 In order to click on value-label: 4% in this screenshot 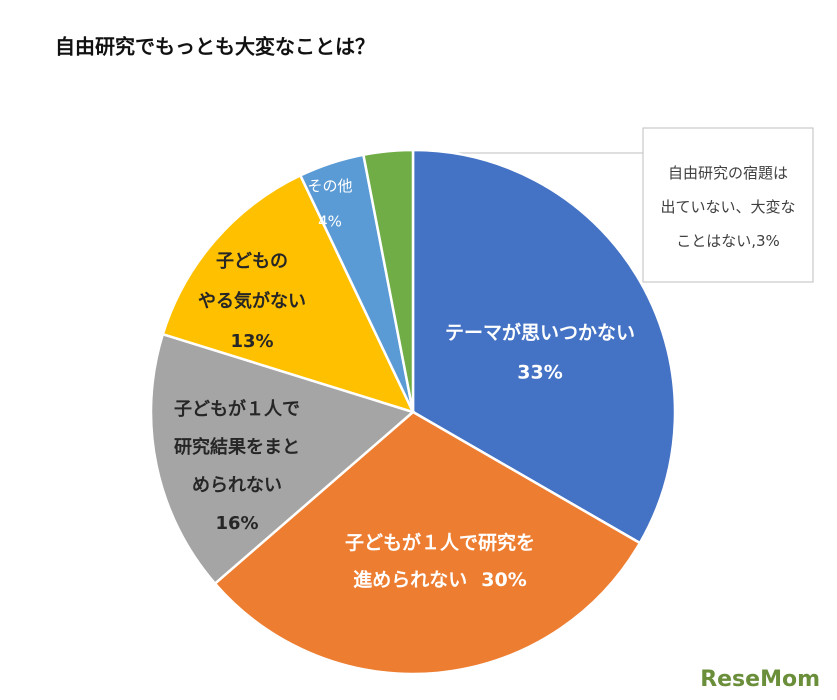, I will do `click(330, 222)`.